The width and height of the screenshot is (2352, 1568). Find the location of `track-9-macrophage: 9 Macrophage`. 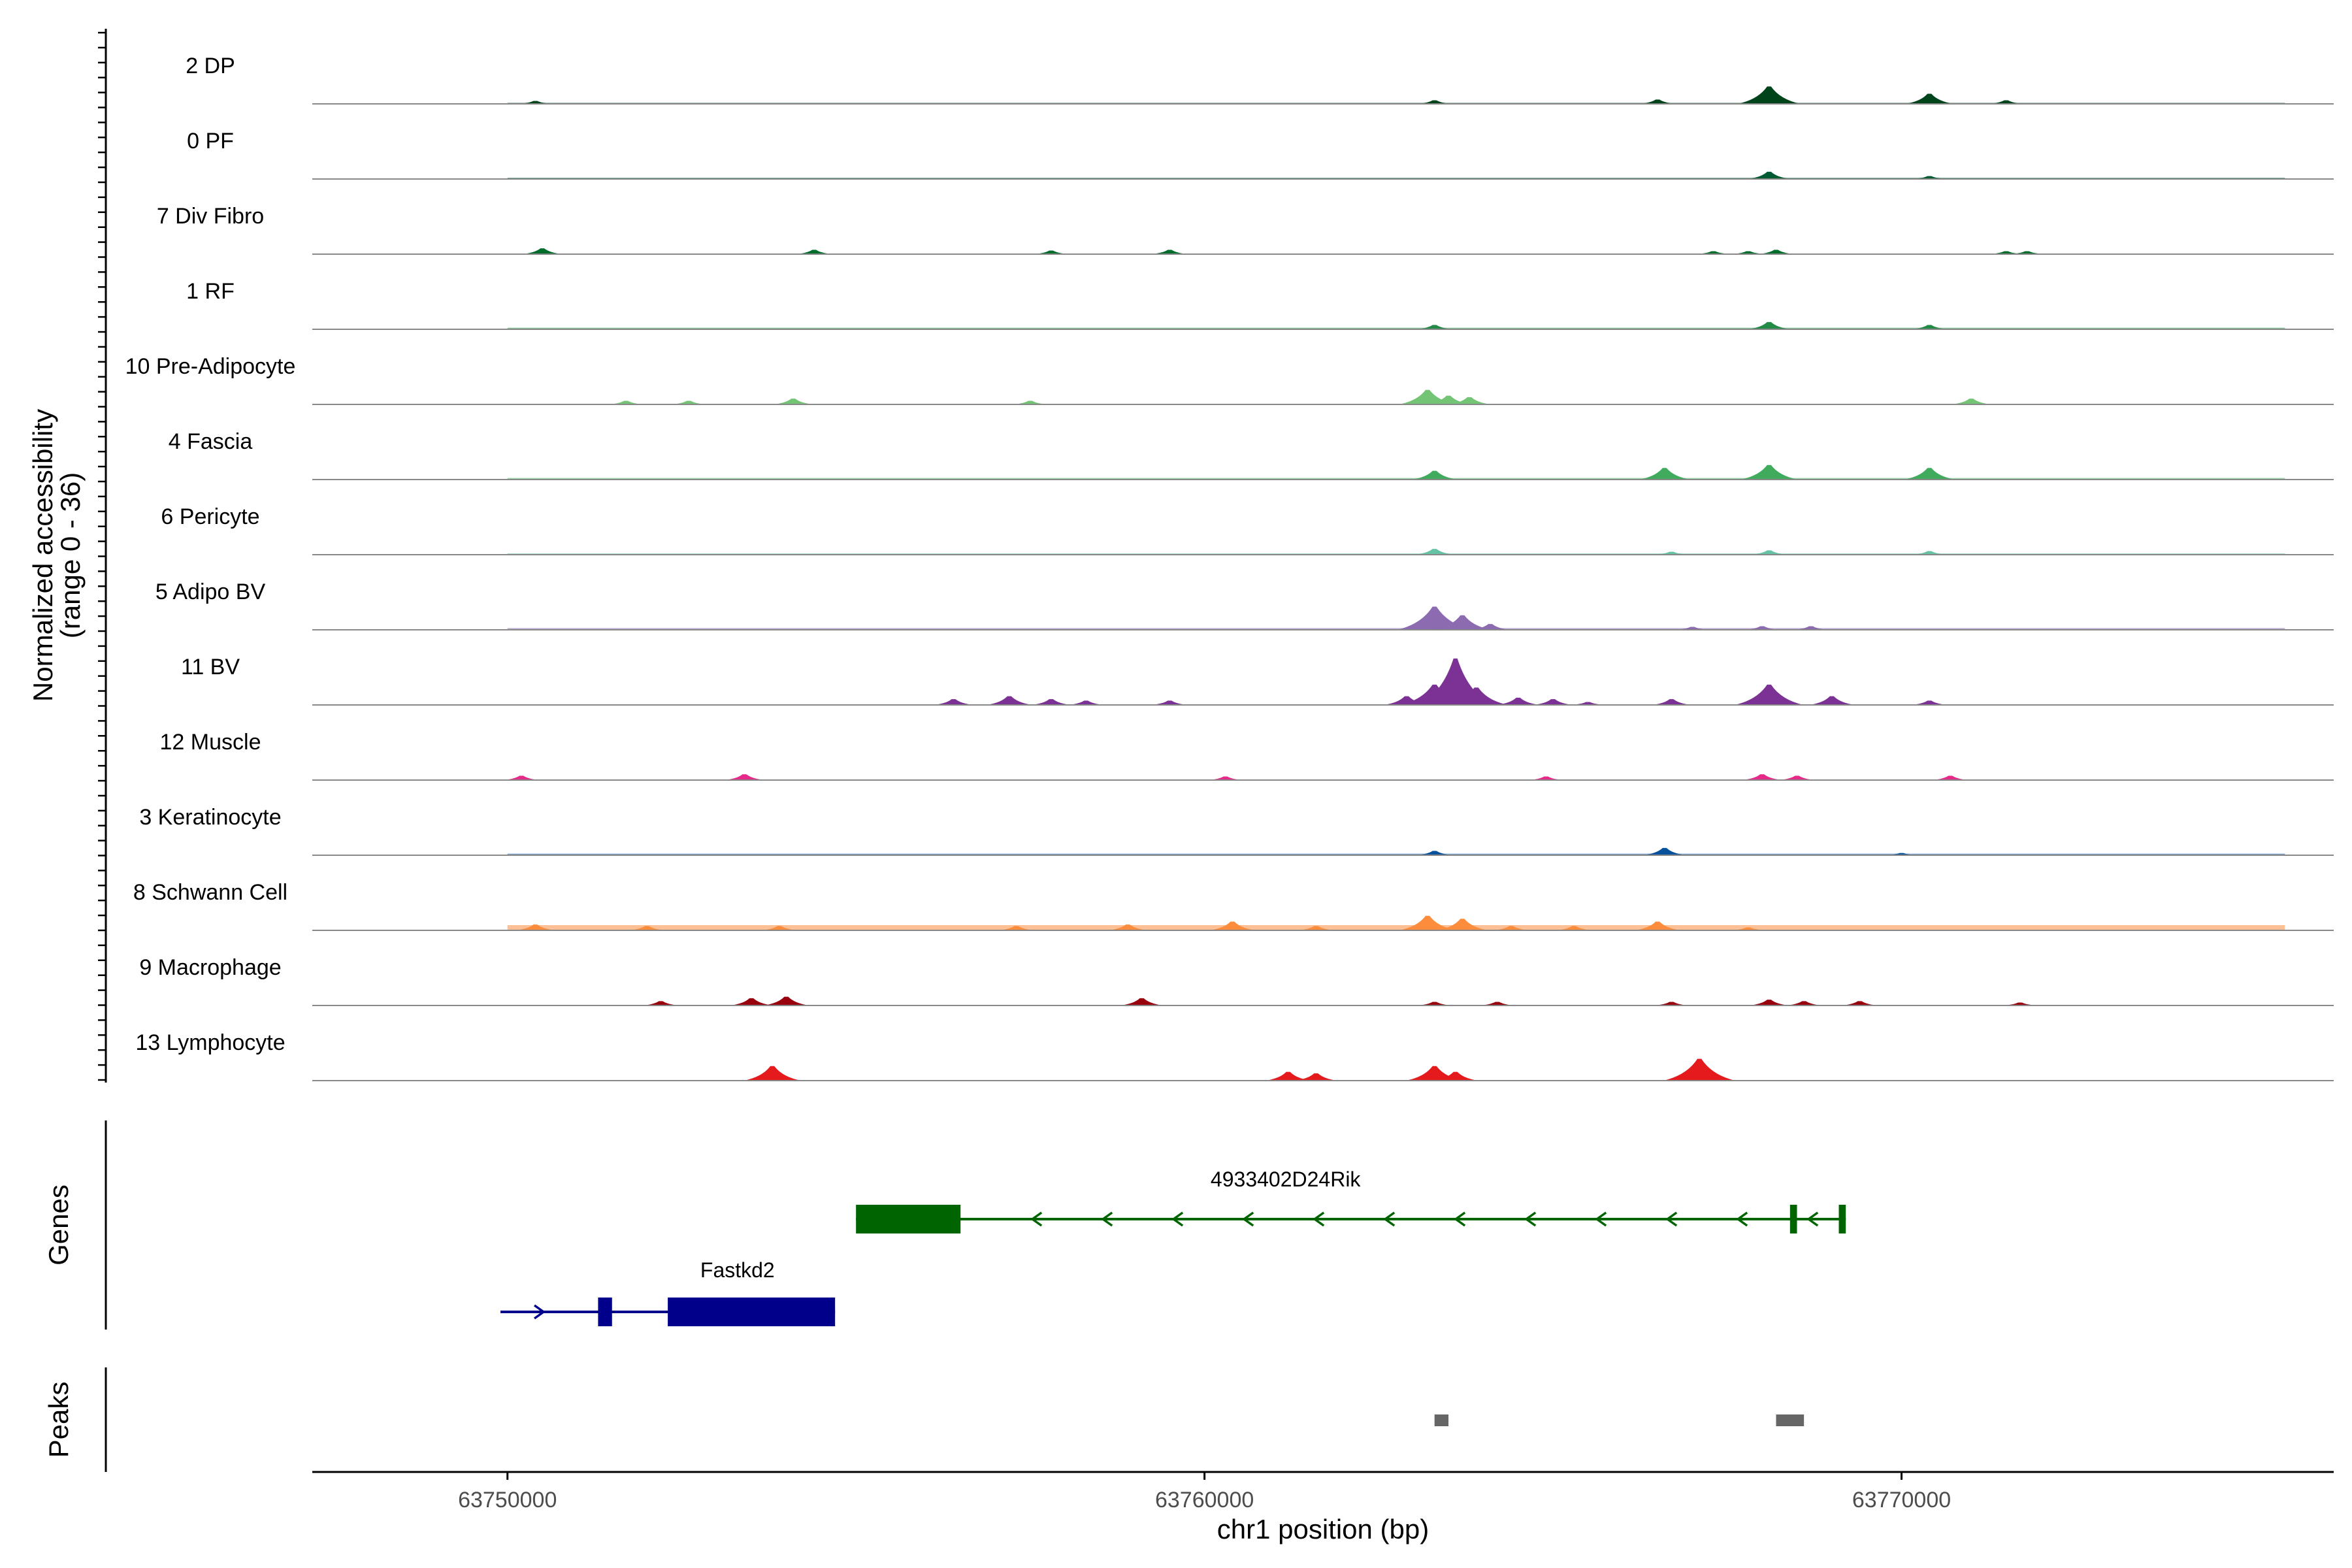

track-9-macrophage: 9 Macrophage is located at coordinates (1236, 980).